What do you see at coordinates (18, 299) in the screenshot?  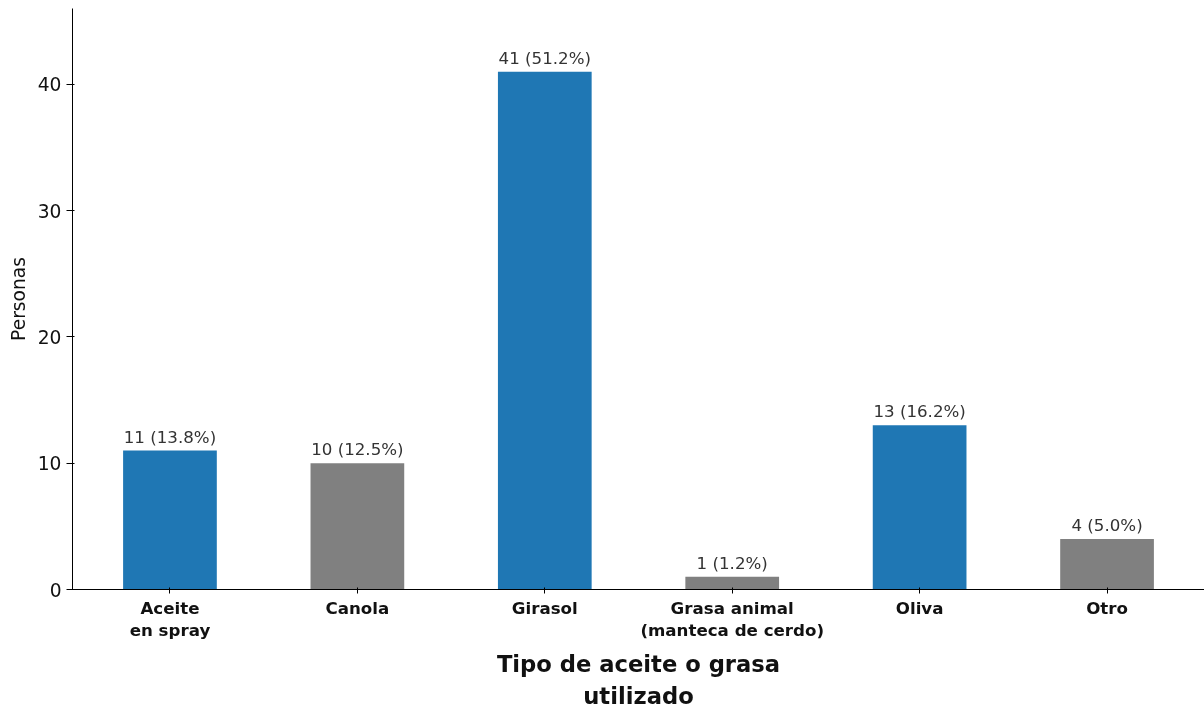 I see `y-axis-title: Personas` at bounding box center [18, 299].